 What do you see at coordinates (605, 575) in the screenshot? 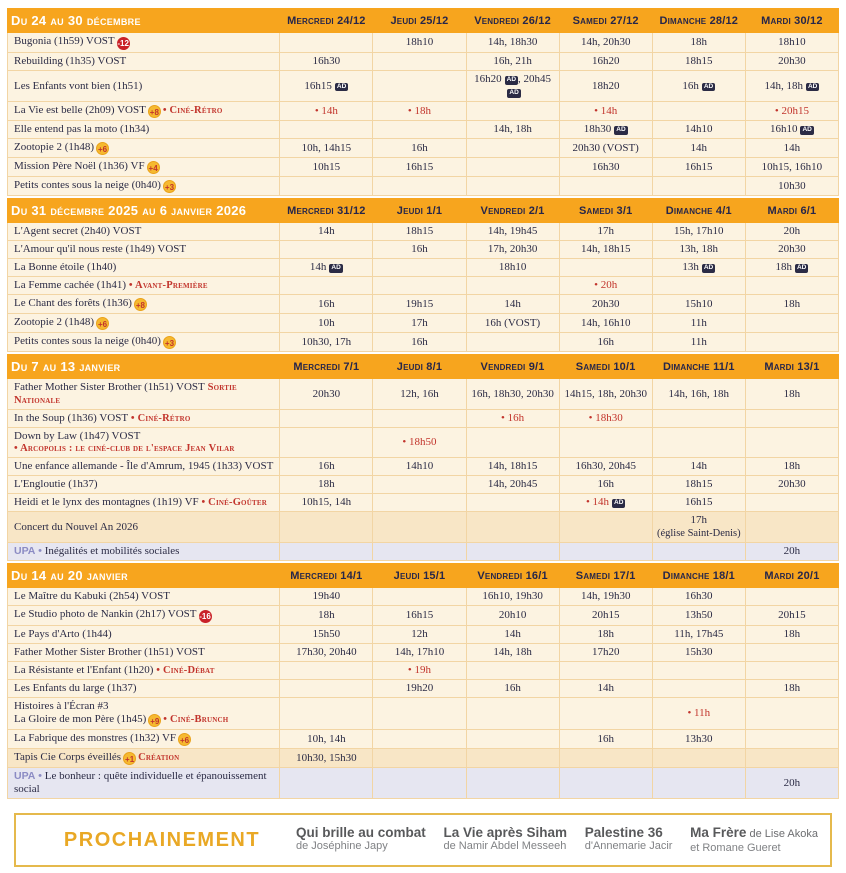
I see `day-header: Samedi 17/1` at bounding box center [605, 575].